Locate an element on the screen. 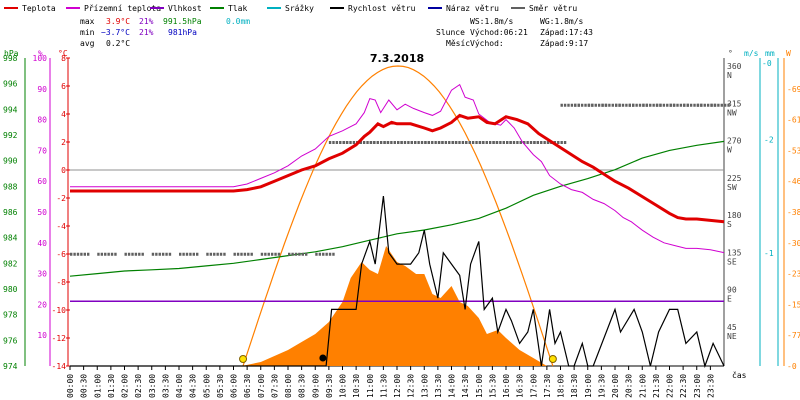 Image resolution: width=800 pixels, height=400 pixels. tick-label-w: -154 is located at coordinates (793, 304).